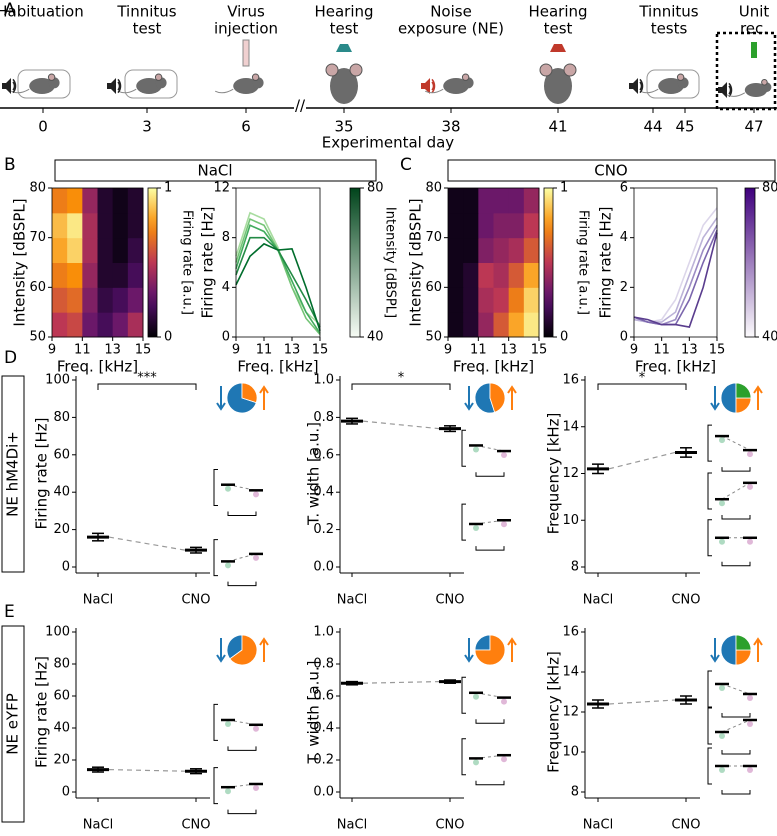  I want to click on x-tick-label: 15, so click(539, 350).